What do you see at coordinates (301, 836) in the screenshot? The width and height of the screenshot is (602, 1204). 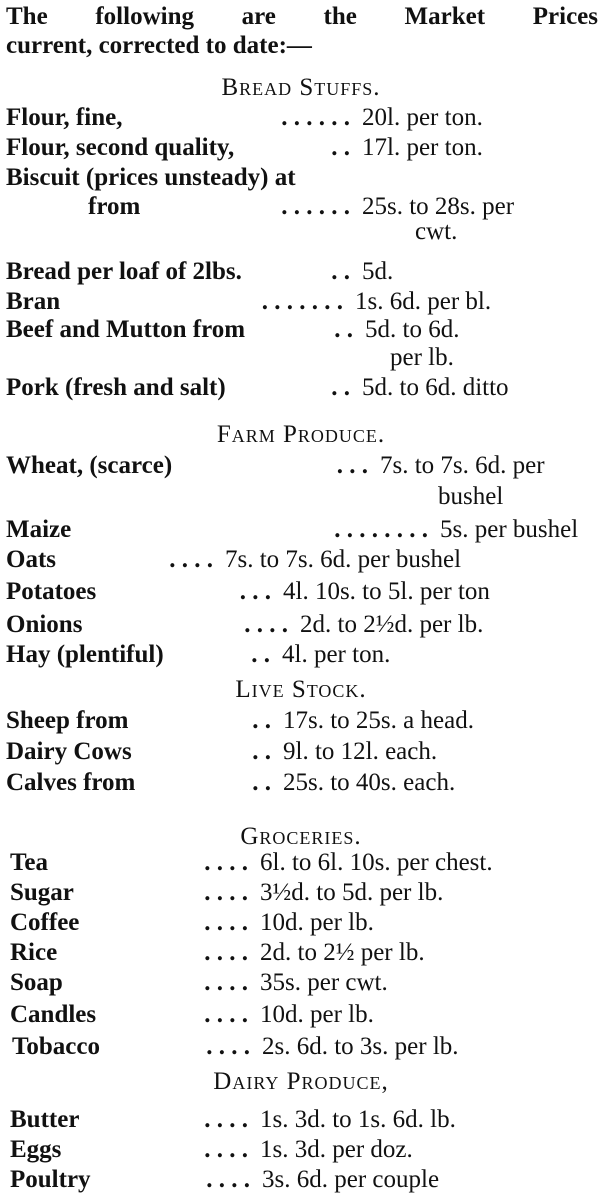 I see `section-heading: Groceries.` at bounding box center [301, 836].